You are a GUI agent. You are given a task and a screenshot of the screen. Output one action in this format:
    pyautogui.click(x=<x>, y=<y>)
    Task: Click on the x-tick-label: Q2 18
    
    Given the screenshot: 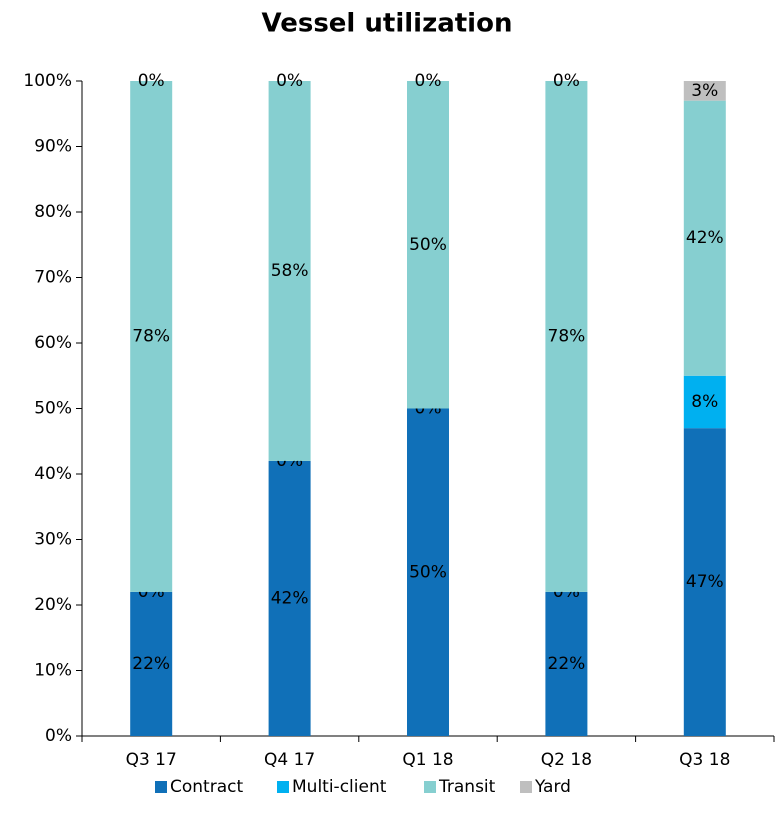 What is the action you would take?
    pyautogui.click(x=566, y=760)
    